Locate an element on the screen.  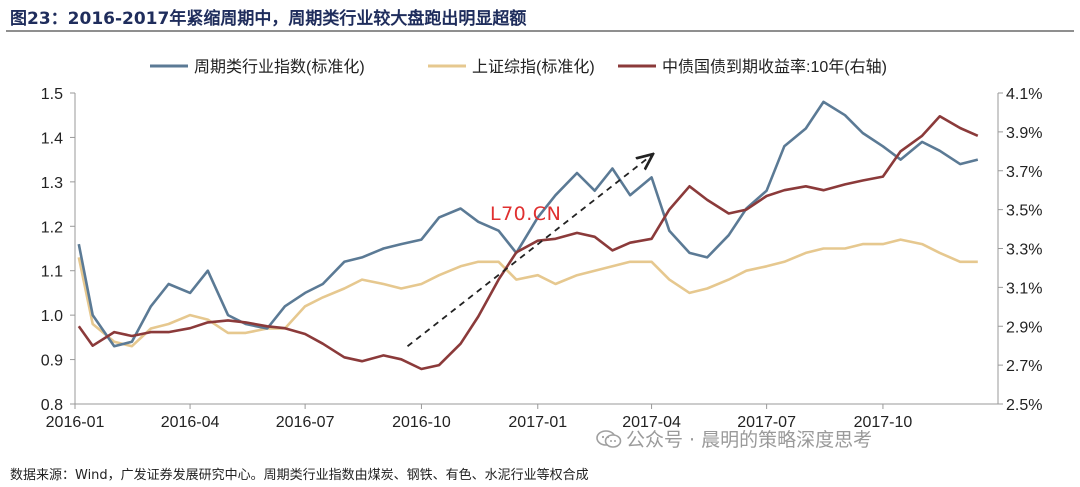
wechat-icon is located at coordinates (609, 439).